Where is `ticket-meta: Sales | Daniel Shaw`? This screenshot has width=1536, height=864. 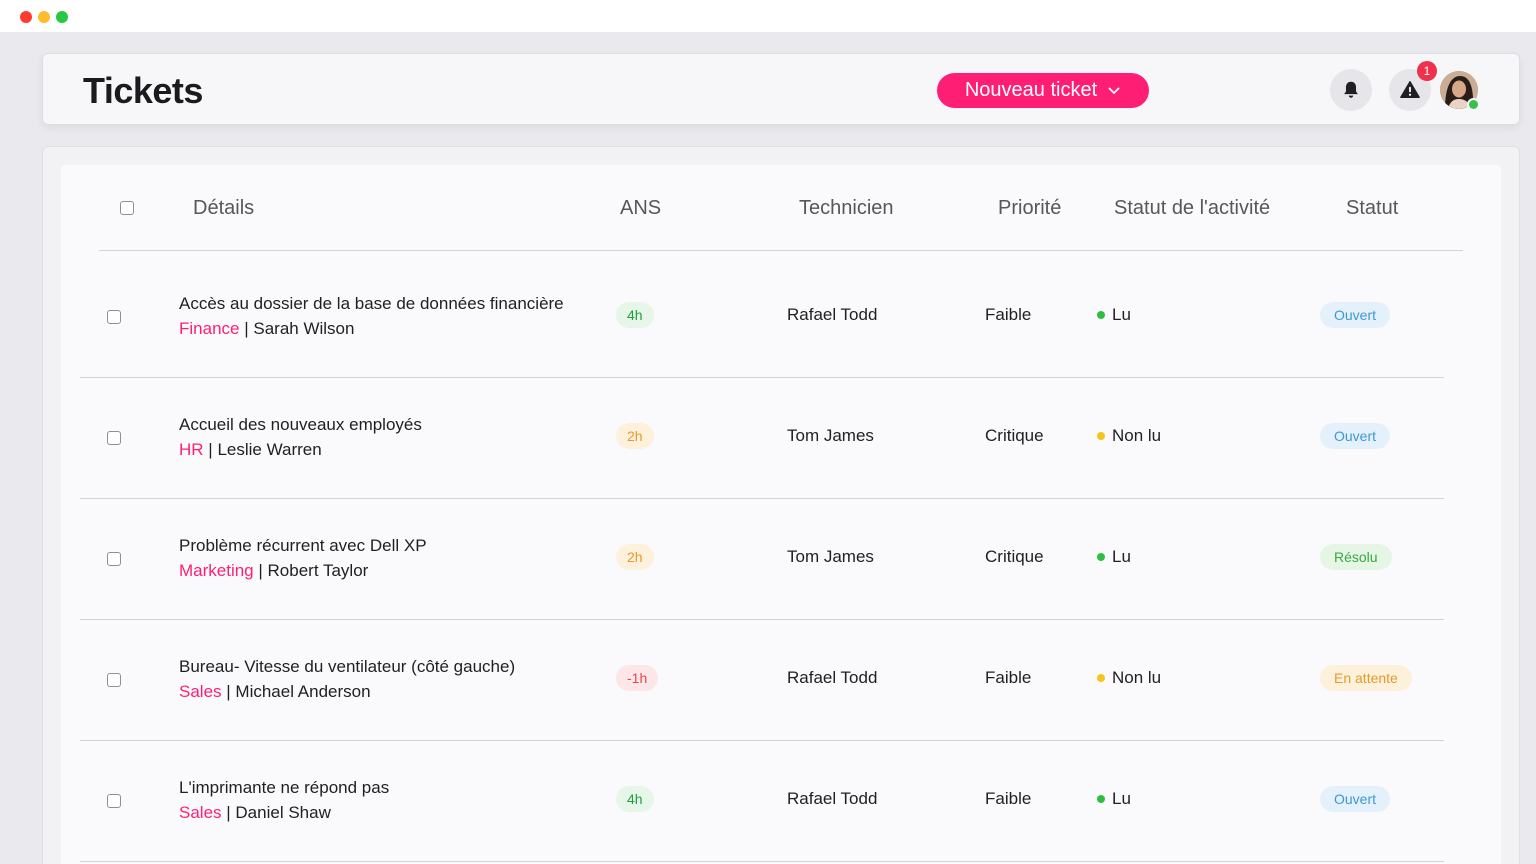 ticket-meta: Sales | Daniel Shaw is located at coordinates (255, 812).